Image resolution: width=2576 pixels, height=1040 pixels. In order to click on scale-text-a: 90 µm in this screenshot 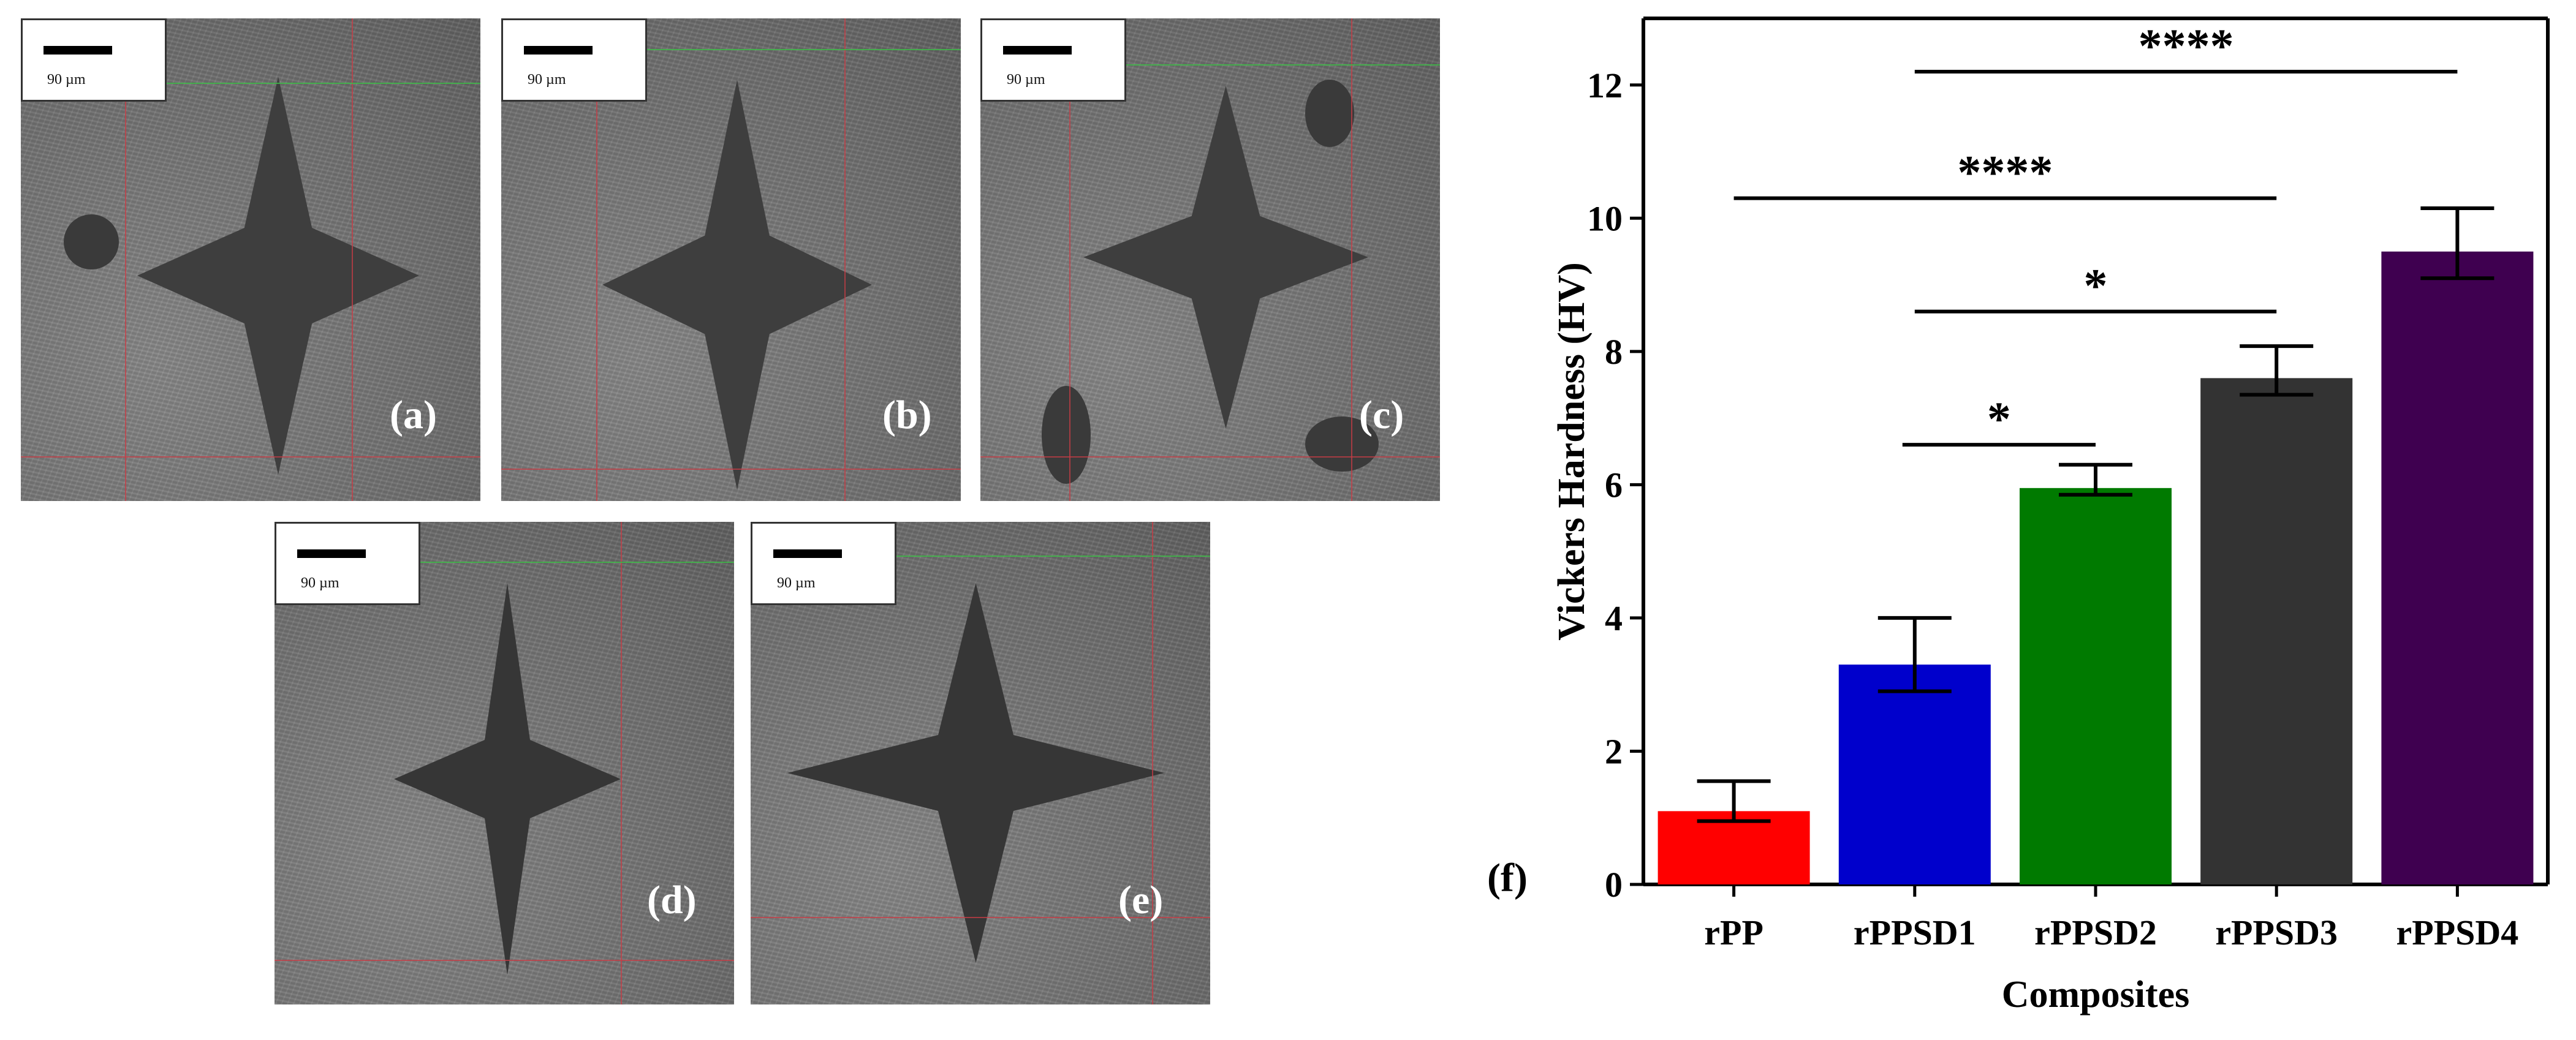, I will do `click(66, 80)`.